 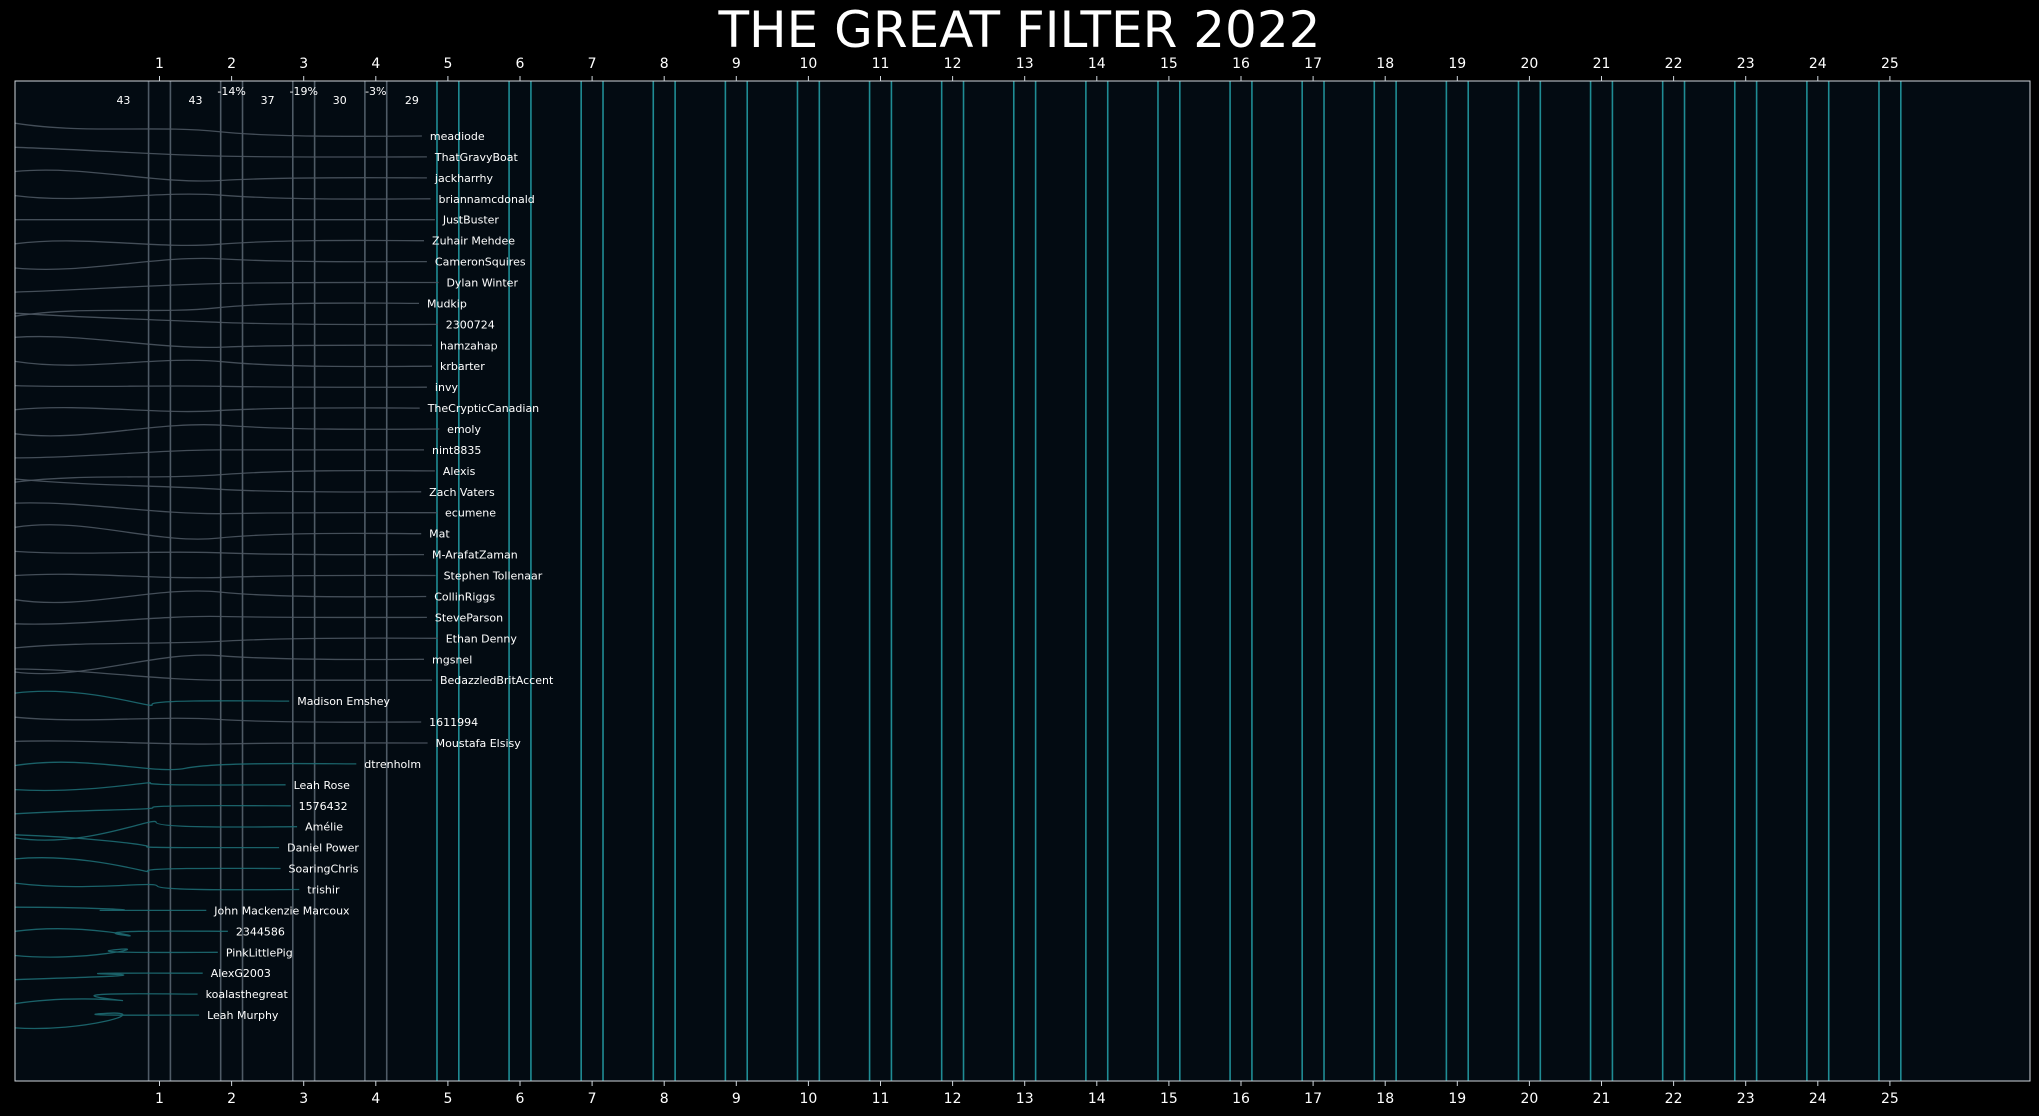 What do you see at coordinates (457, 136) in the screenshot?
I see `series-label-1: meadiode` at bounding box center [457, 136].